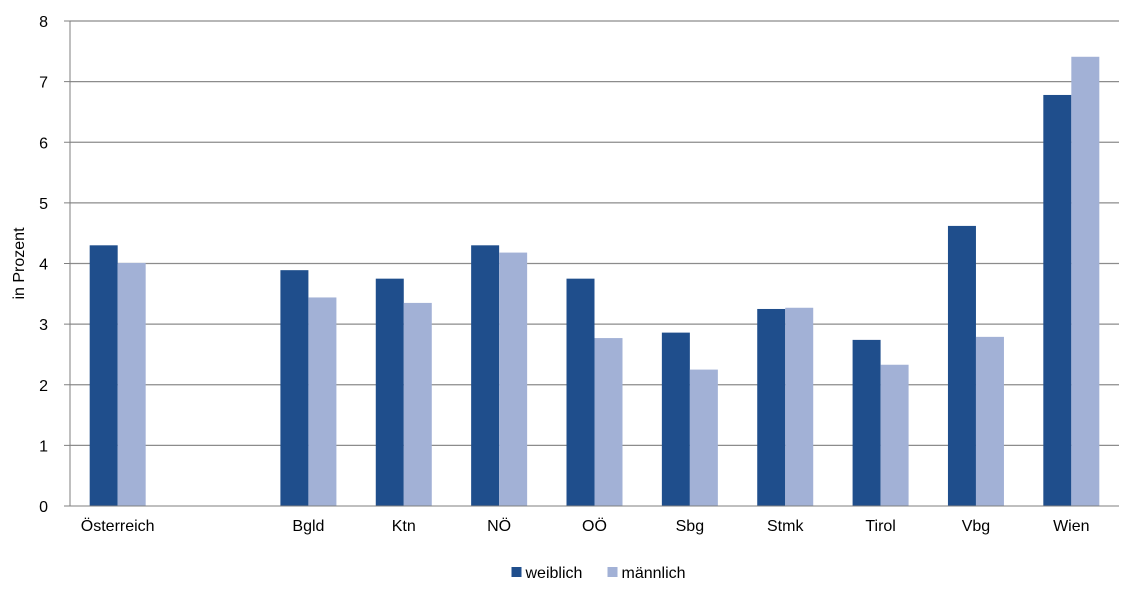  I want to click on y-tick-label: 1, so click(43, 446).